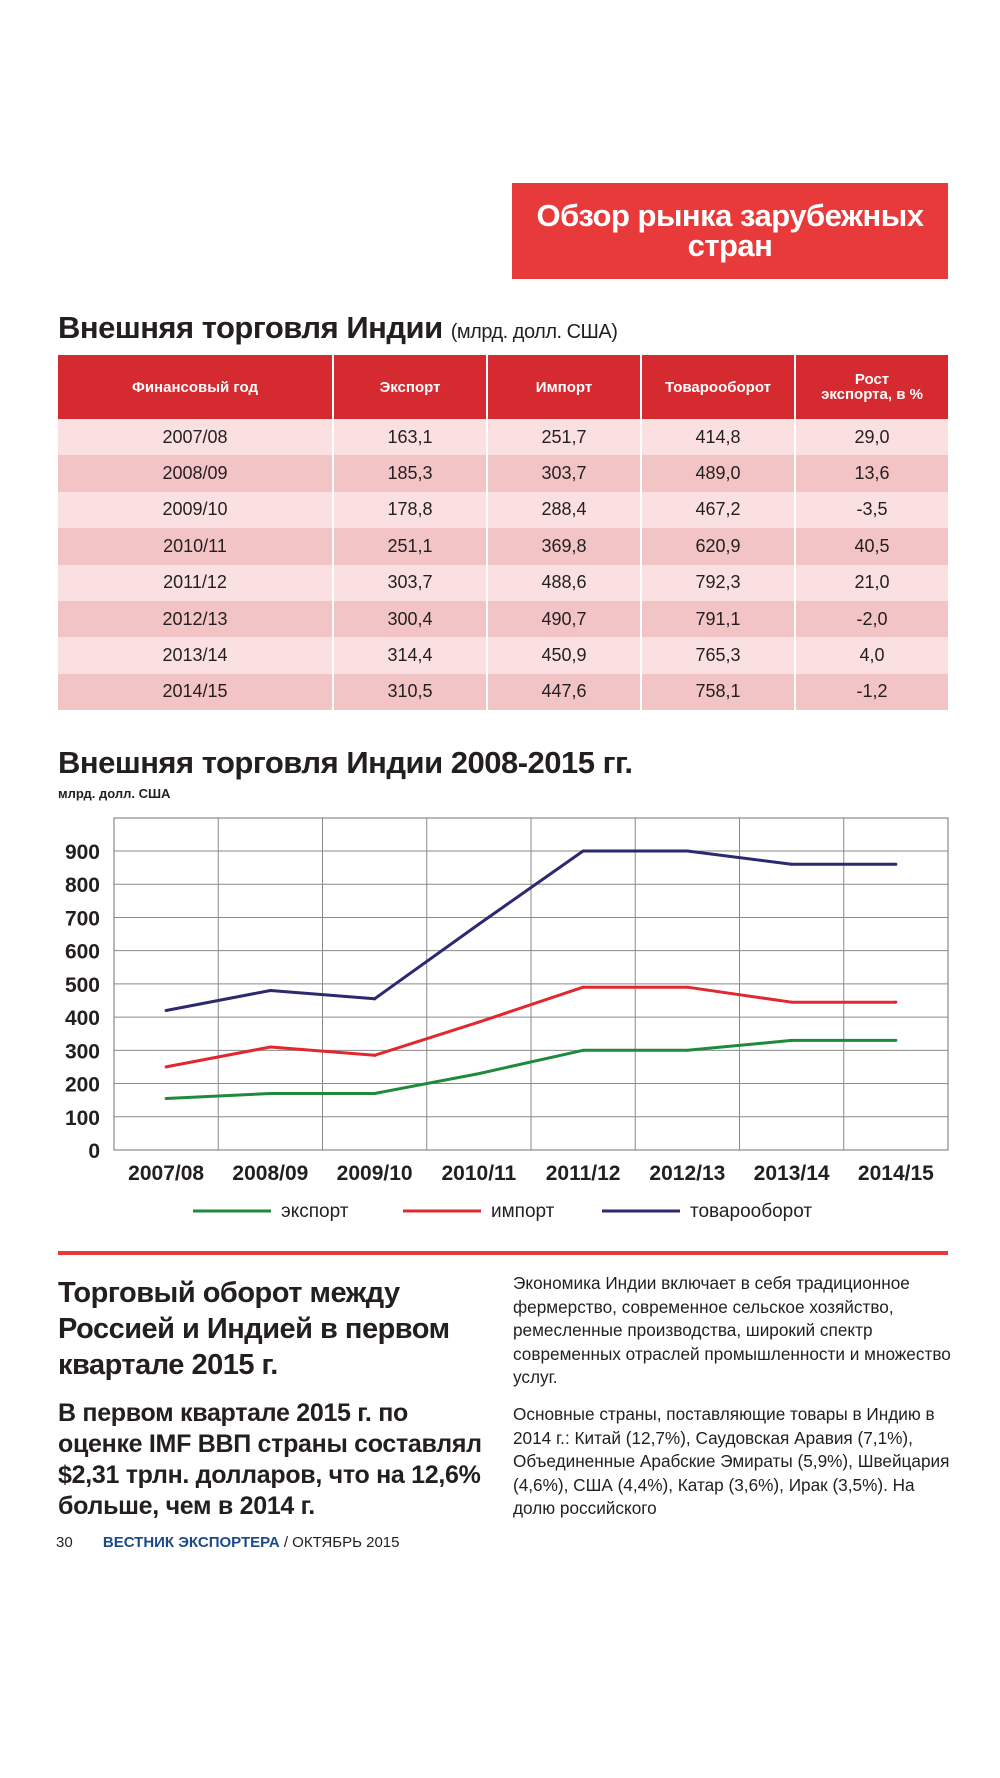 Image resolution: width=1000 pixels, height=1778 pixels. I want to click on legend-label-0: экспорт, so click(315, 1211).